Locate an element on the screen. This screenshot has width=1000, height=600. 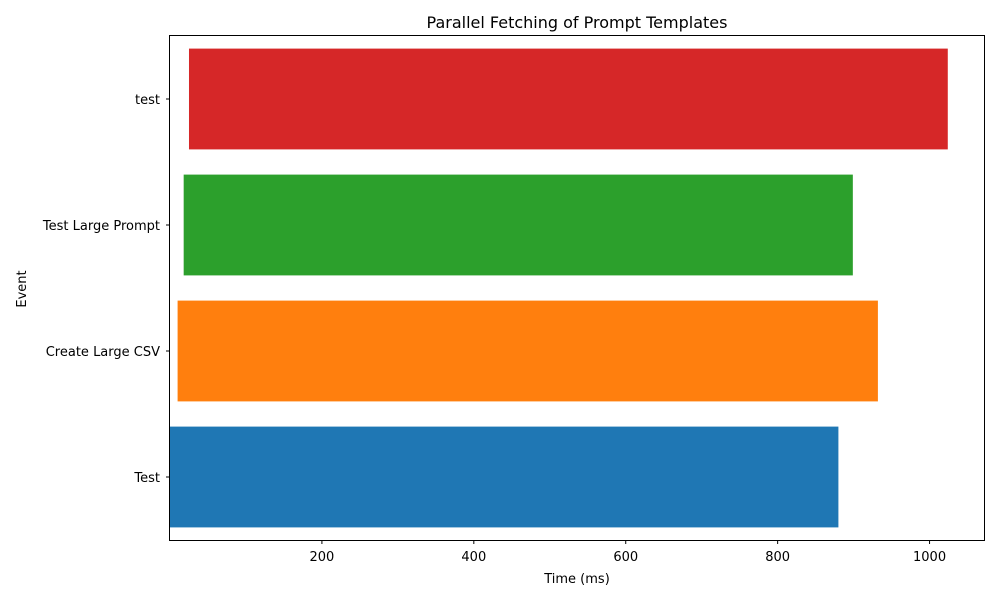
y-axis-label: Event is located at coordinates (22, 288).